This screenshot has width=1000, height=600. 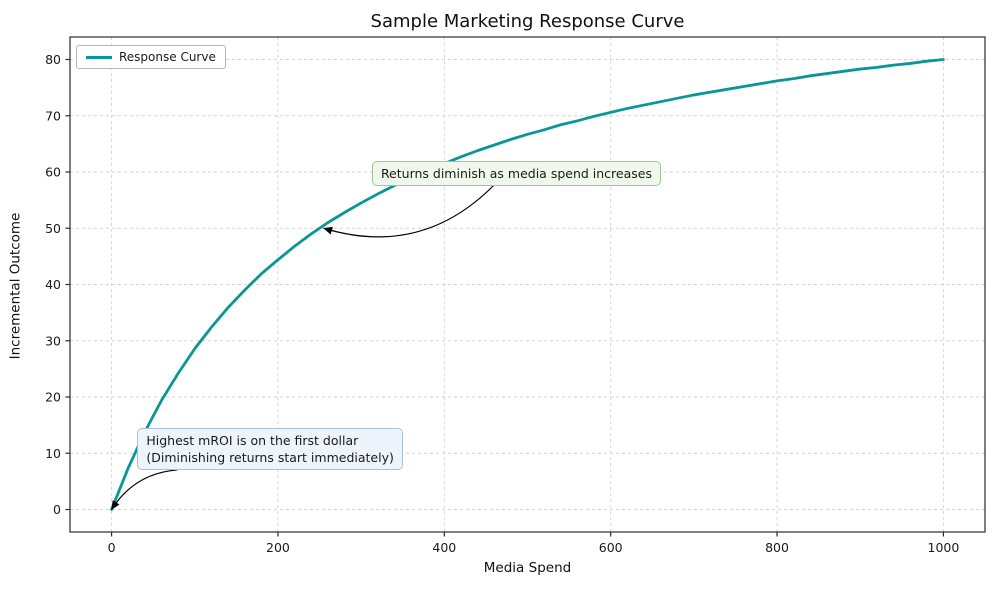 I want to click on x-tick-label: 200, so click(x=278, y=547).